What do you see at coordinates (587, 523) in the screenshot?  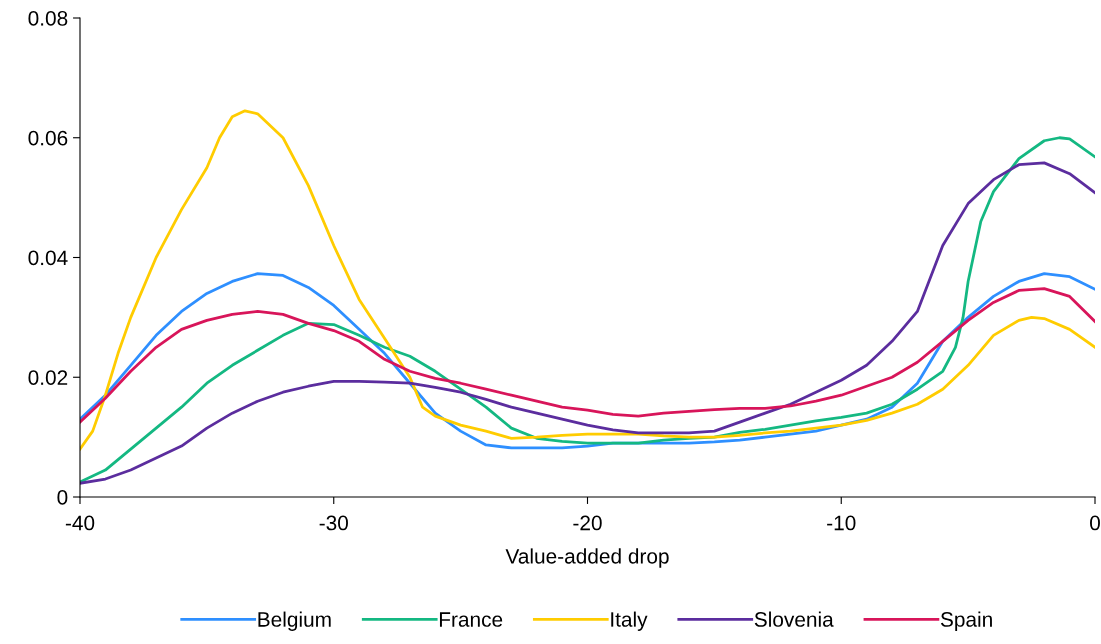 I see `x-tick-label: -20` at bounding box center [587, 523].